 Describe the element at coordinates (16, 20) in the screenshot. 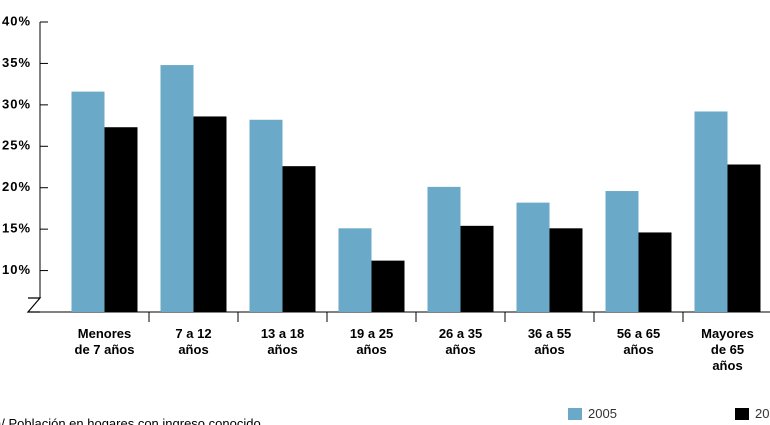

I see `y-tick-label: 40%` at that location.